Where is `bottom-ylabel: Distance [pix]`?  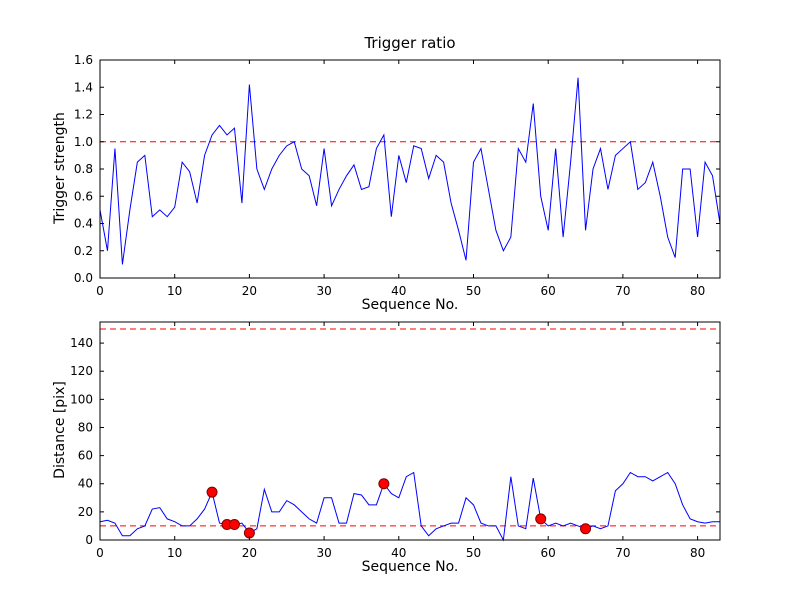 bottom-ylabel: Distance [pix] is located at coordinates (60, 430).